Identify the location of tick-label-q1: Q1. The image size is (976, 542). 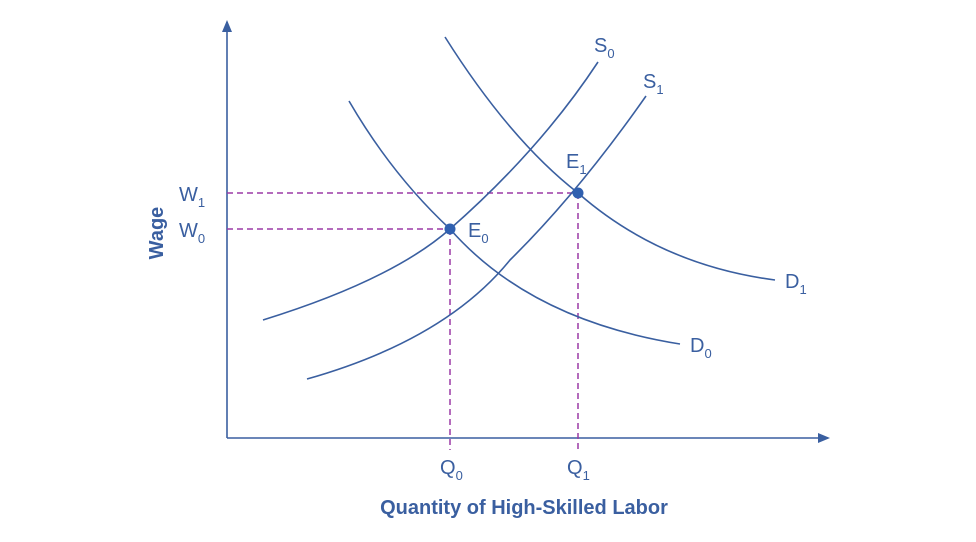
(578, 470).